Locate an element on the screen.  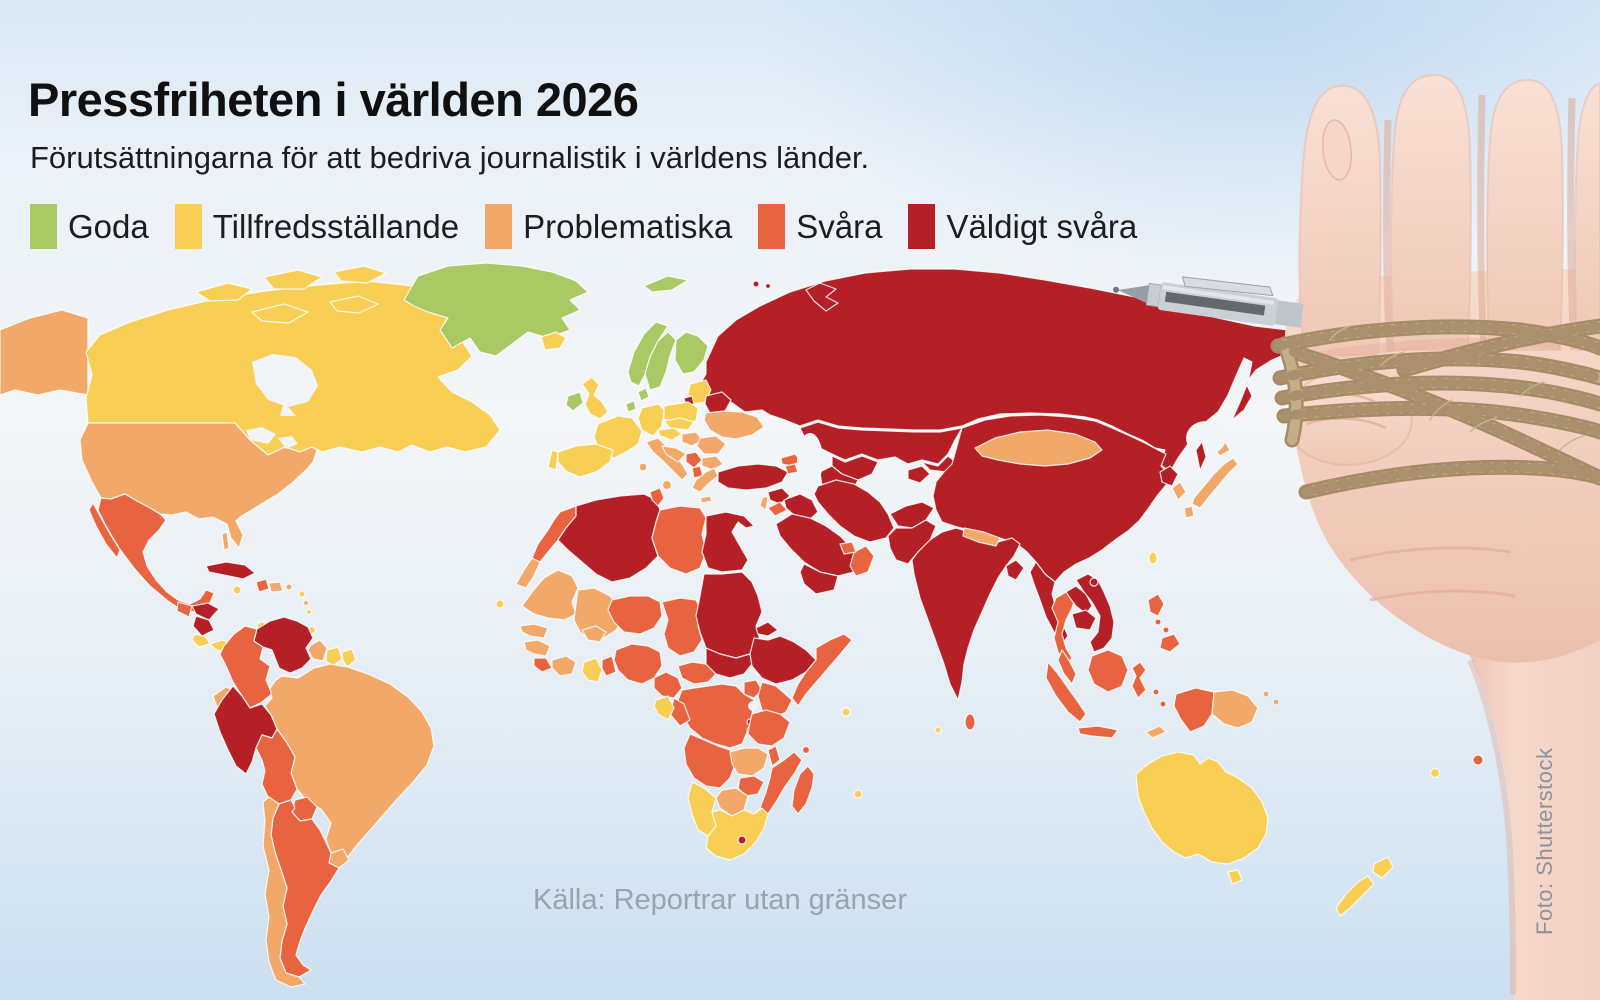
region-hungary is located at coordinates (692, 439).